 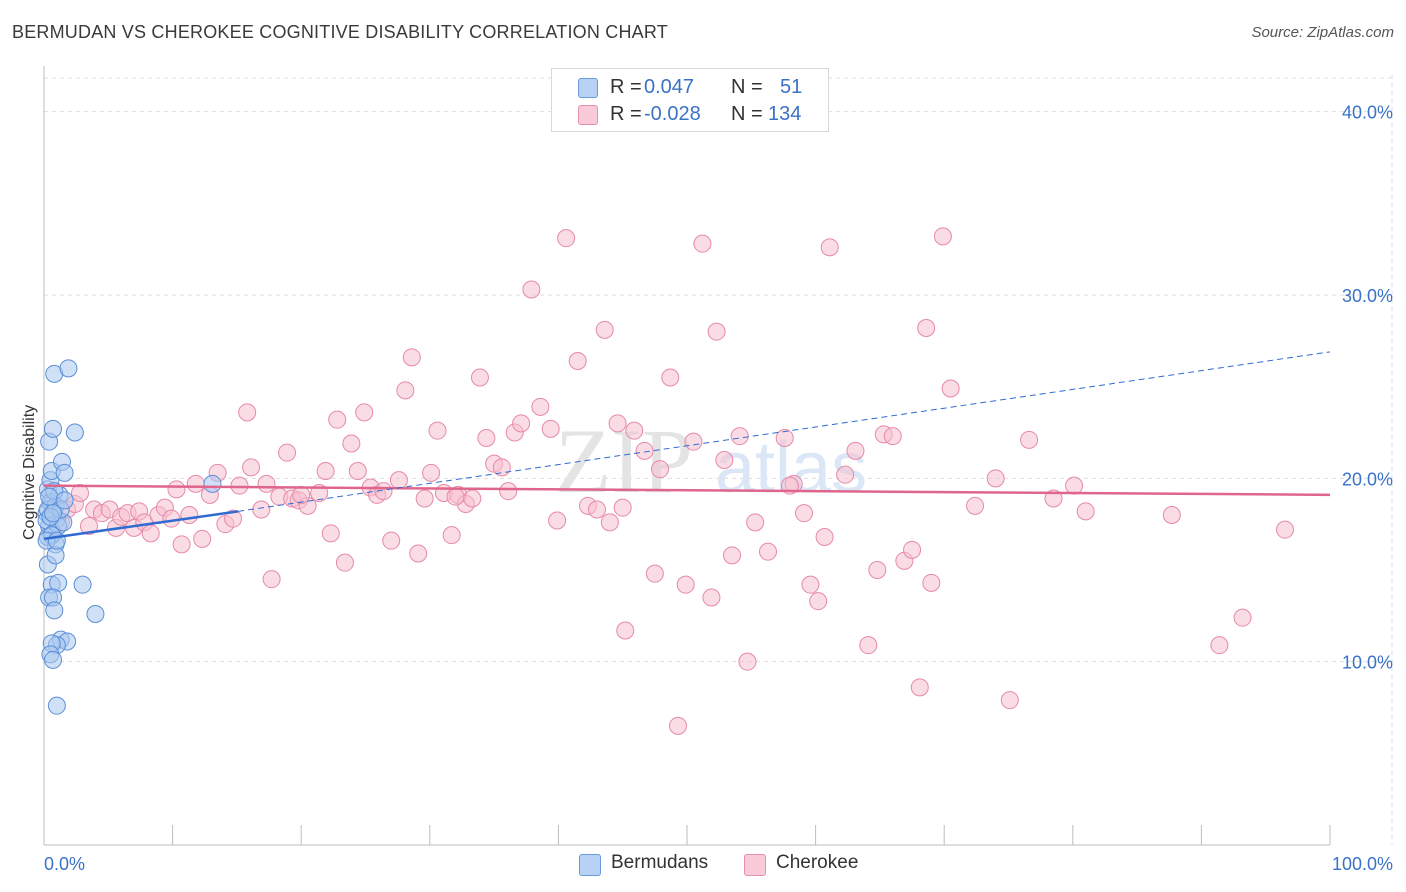 I want to click on bermudans-points, so click(x=129, y=537).